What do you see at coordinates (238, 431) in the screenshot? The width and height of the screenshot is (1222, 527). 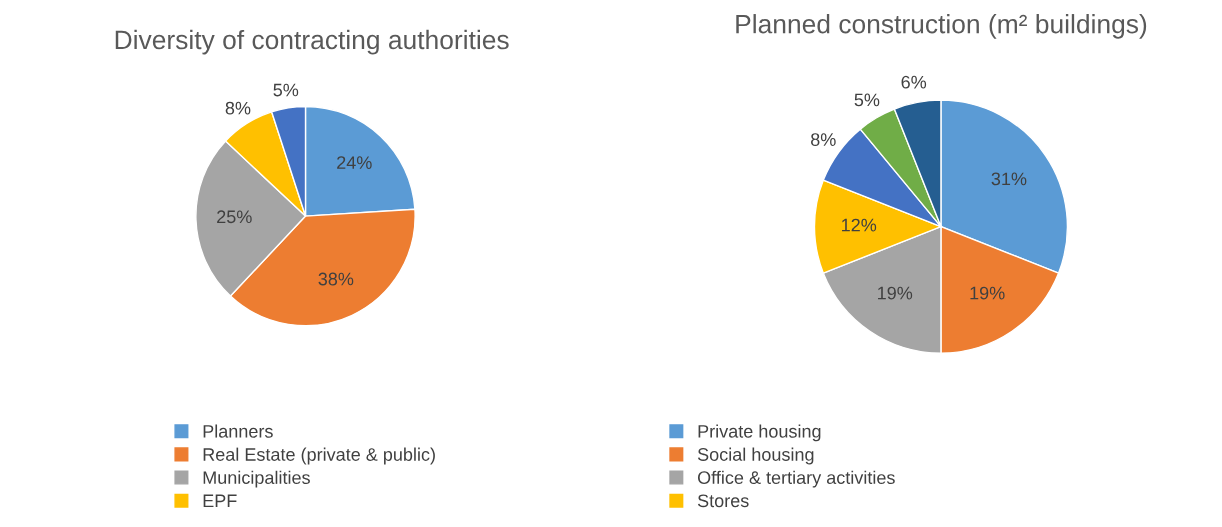 I see `legend-label: Planners` at bounding box center [238, 431].